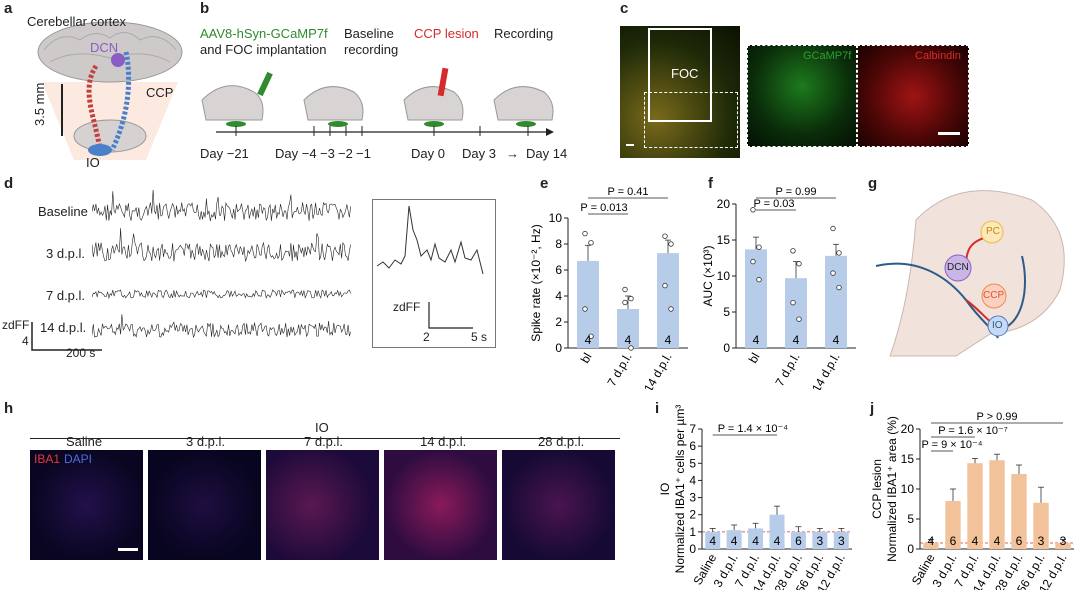  Describe the element at coordinates (627, 192) in the screenshot. I see `comparison-label-1: P = 0.41` at that location.